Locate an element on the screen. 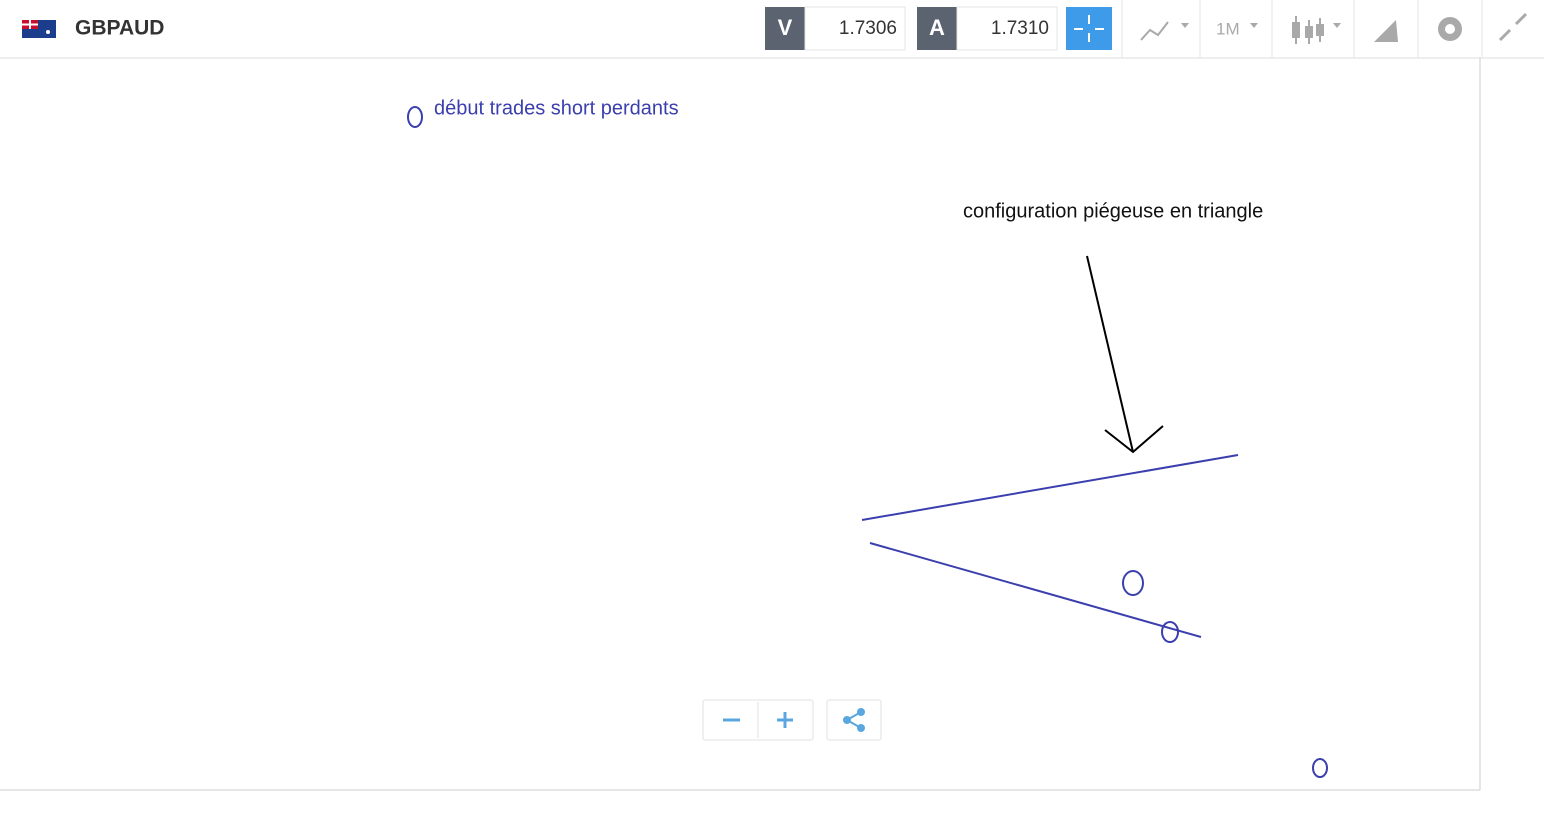  zoom-controls is located at coordinates (792, 720).